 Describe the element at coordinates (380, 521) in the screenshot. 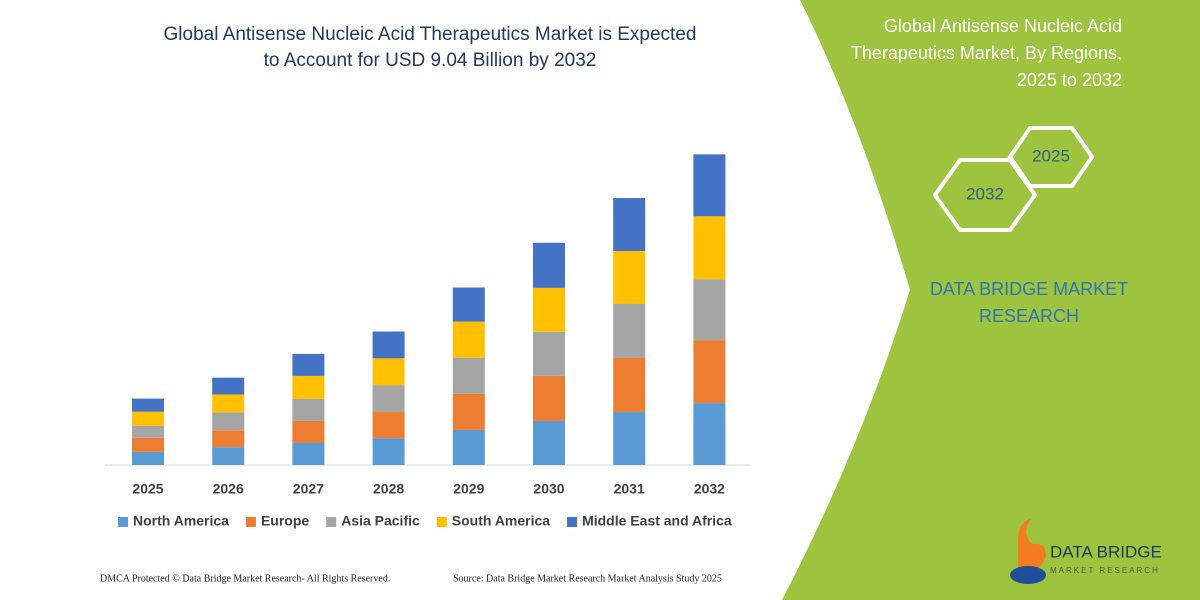

I see `legend-label: Asia Pacific` at that location.